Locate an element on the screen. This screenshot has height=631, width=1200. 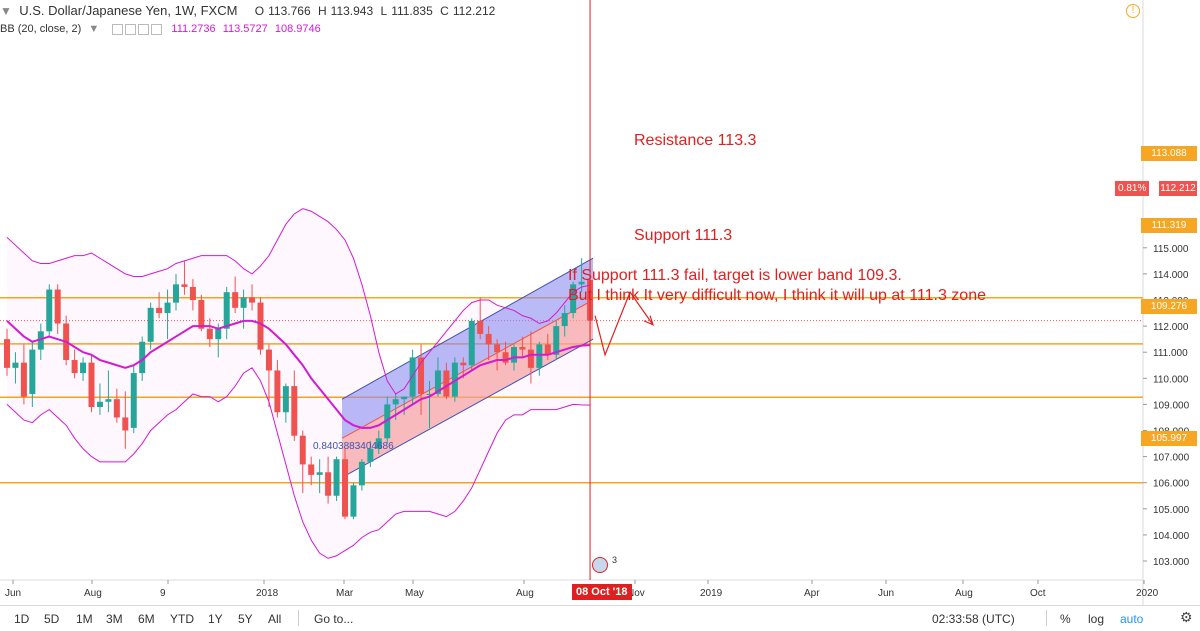
range-5y: 5Y is located at coordinates (245, 619).